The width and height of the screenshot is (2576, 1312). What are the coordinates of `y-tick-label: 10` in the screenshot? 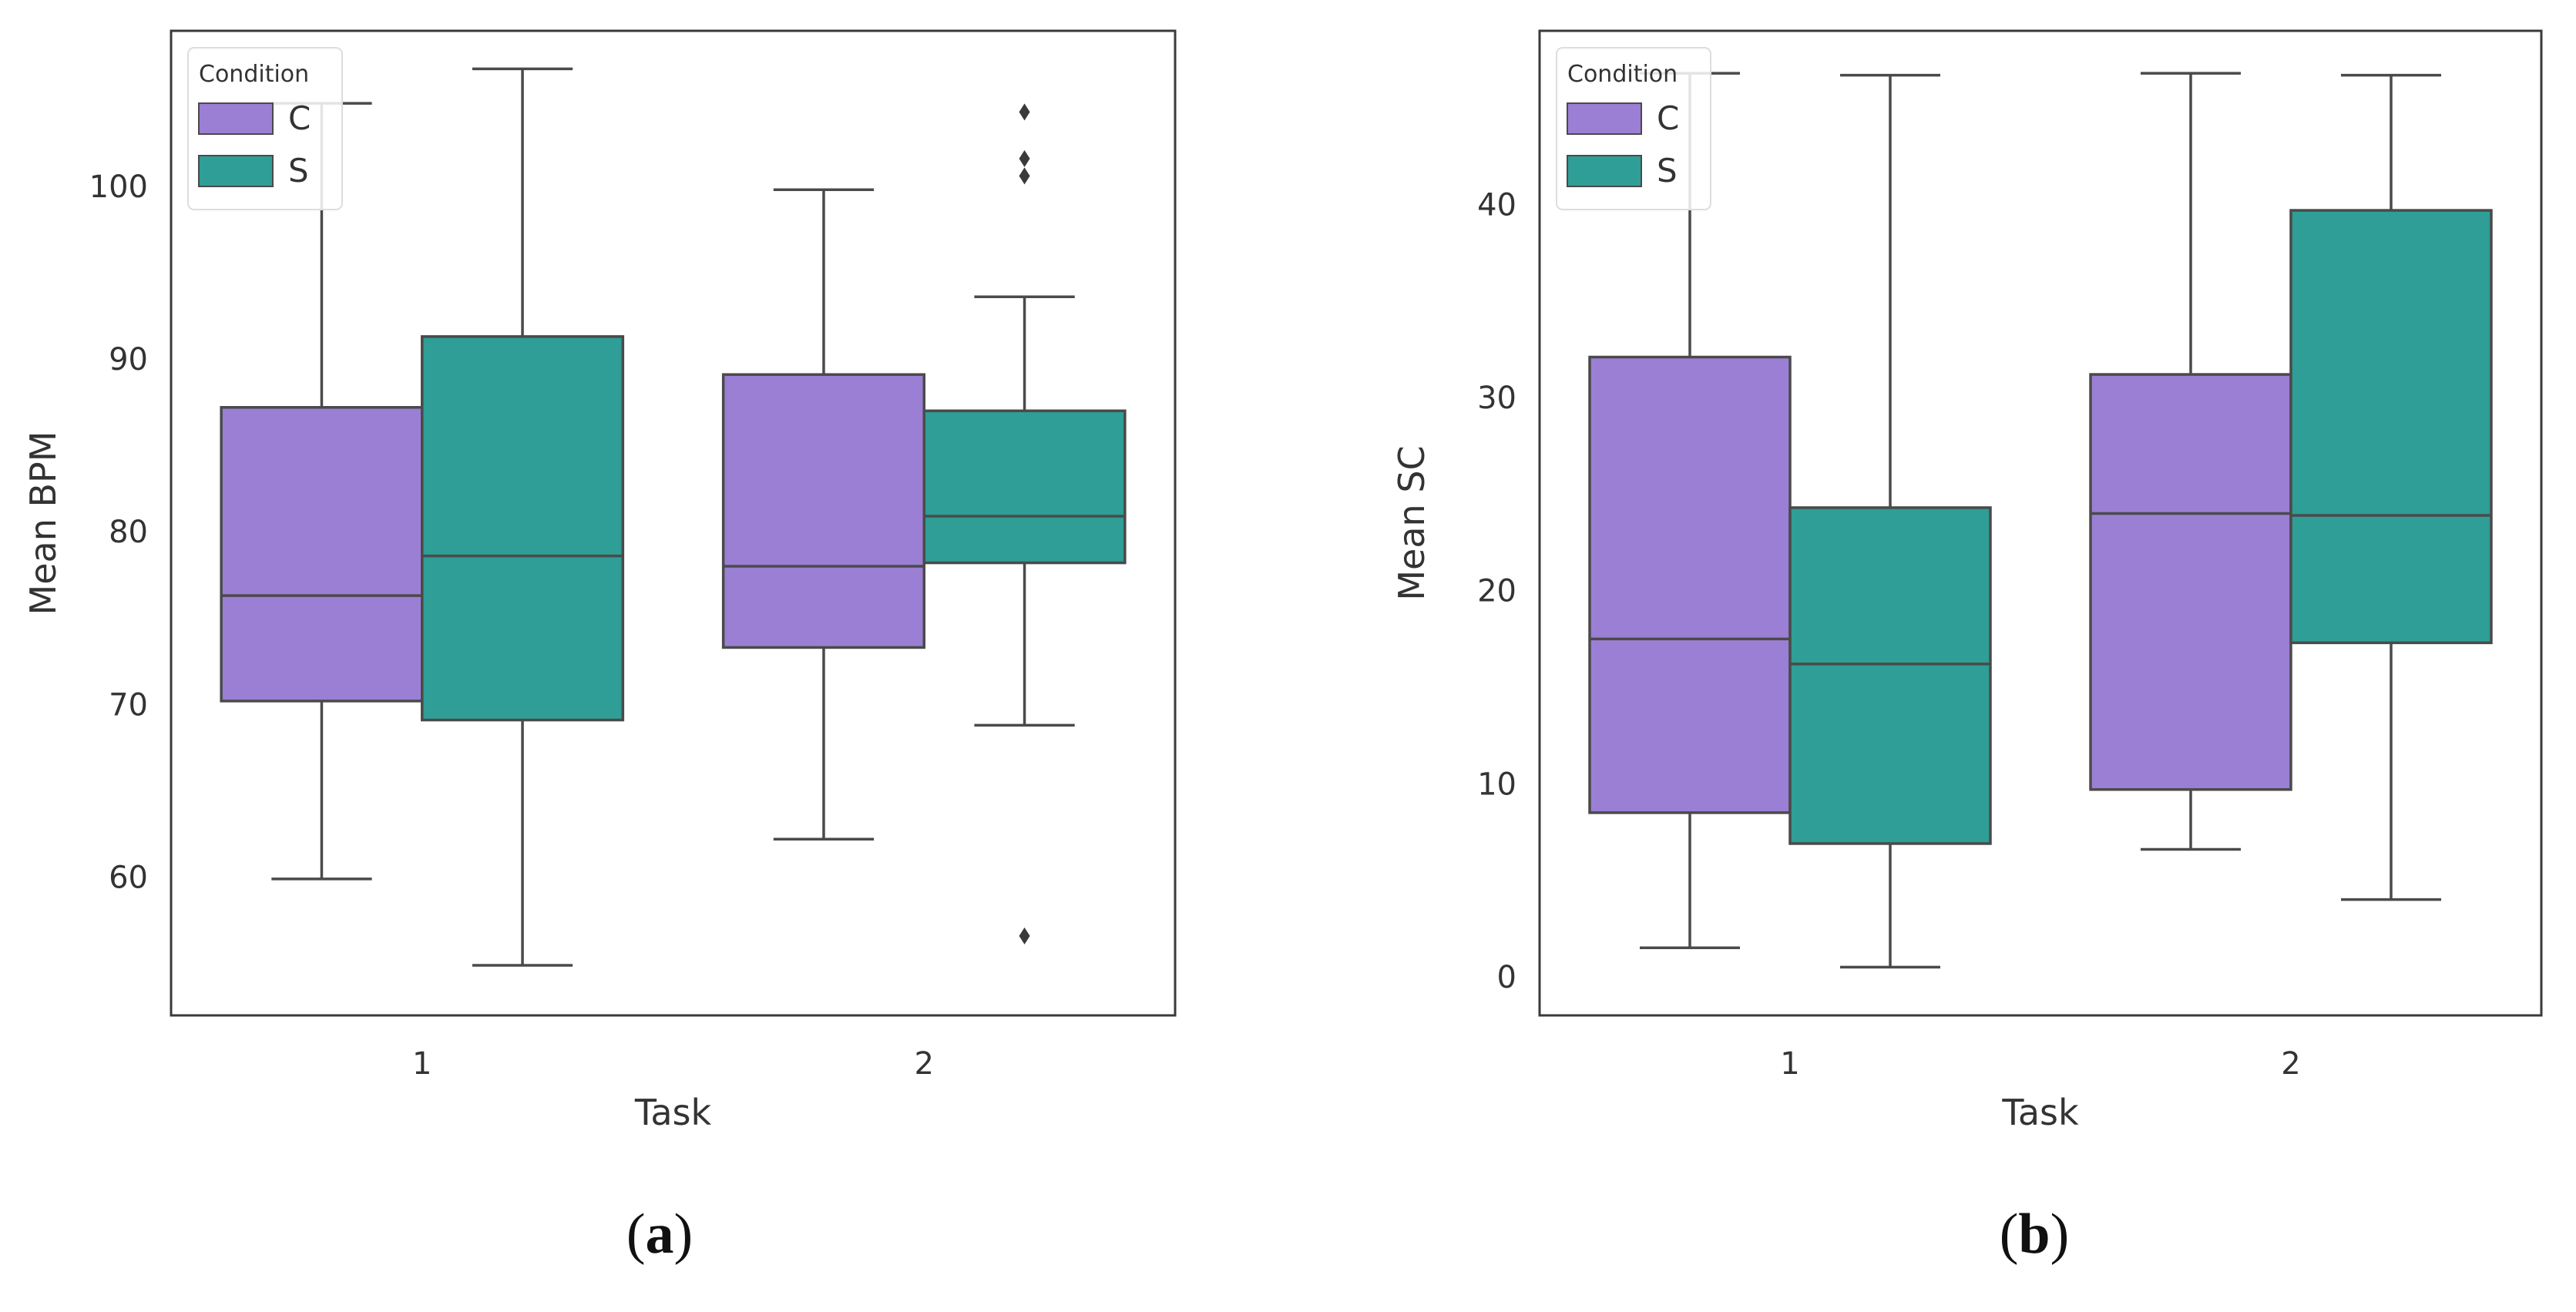 It's located at (1496, 785).